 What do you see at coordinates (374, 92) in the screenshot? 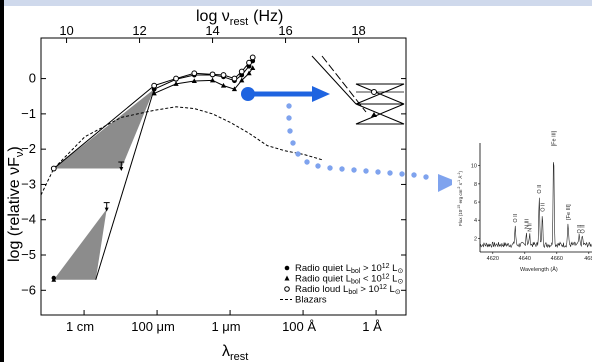
I see `bowtie-open-marker` at bounding box center [374, 92].